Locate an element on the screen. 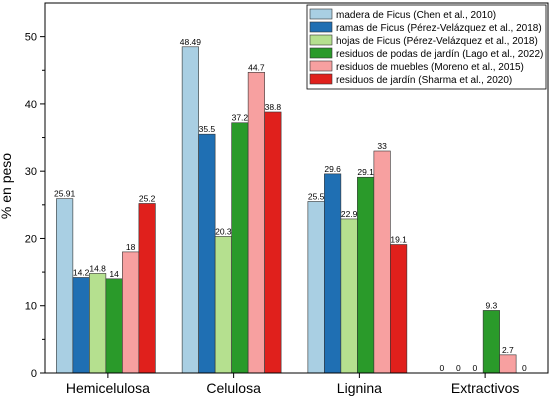 This screenshot has height=401, width=556. y-tick-label: 30 is located at coordinates (31, 172).